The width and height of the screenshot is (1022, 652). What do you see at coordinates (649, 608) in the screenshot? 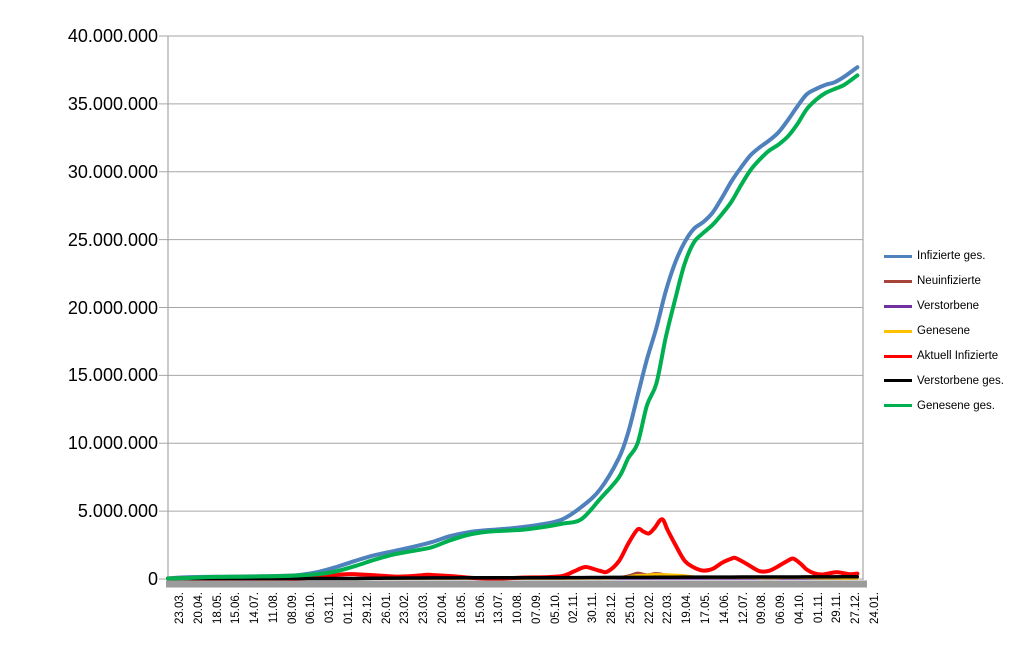
I see `x-axis-tick-label: 22.02.` at bounding box center [649, 608].